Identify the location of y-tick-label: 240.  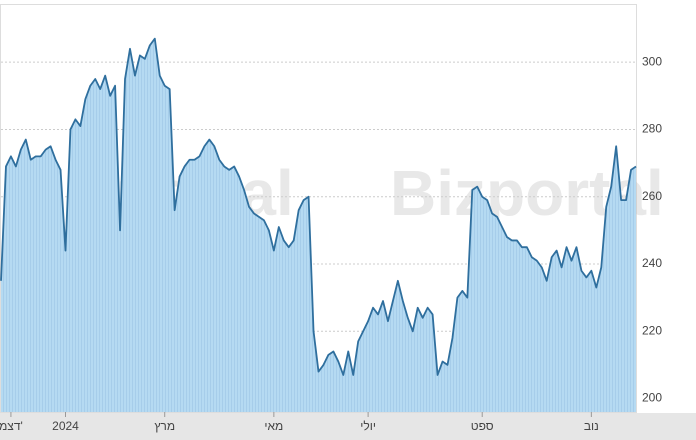
(652, 263).